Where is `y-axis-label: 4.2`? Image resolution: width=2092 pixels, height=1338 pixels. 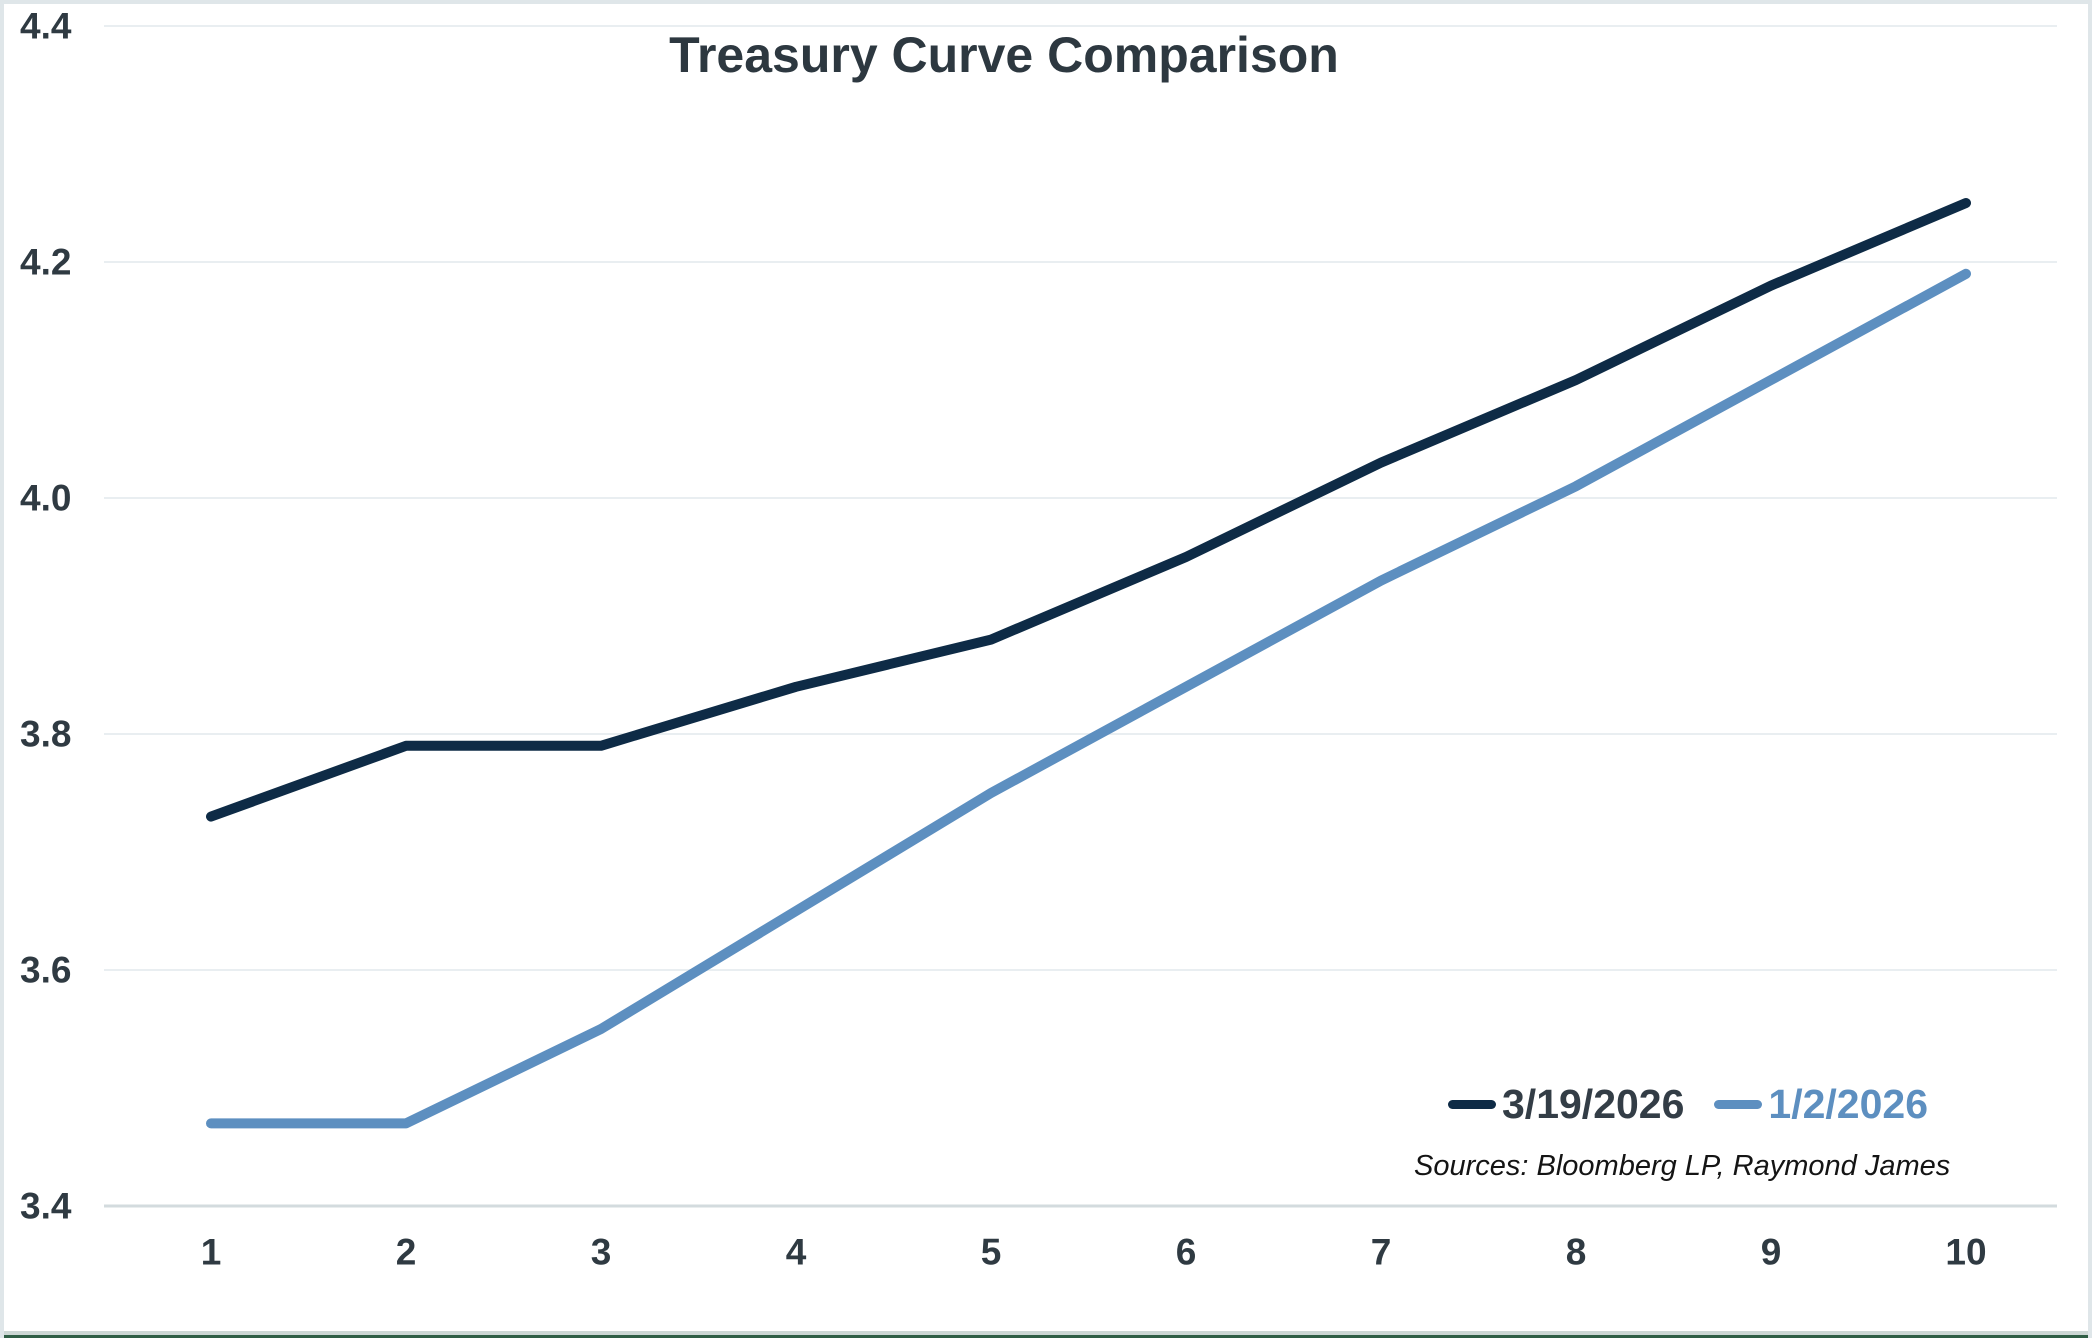 y-axis-label: 4.2 is located at coordinates (45, 262).